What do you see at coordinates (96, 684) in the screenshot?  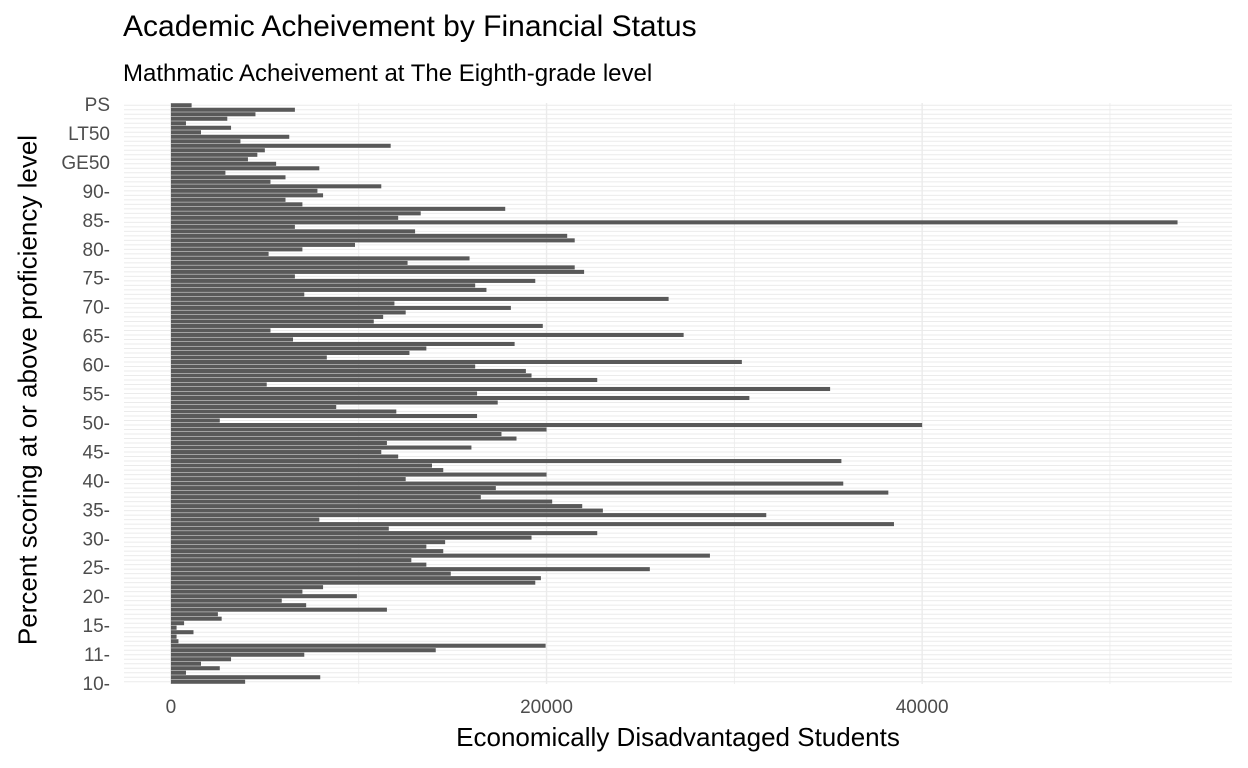 I see `y-tick-label: 10-` at bounding box center [96, 684].